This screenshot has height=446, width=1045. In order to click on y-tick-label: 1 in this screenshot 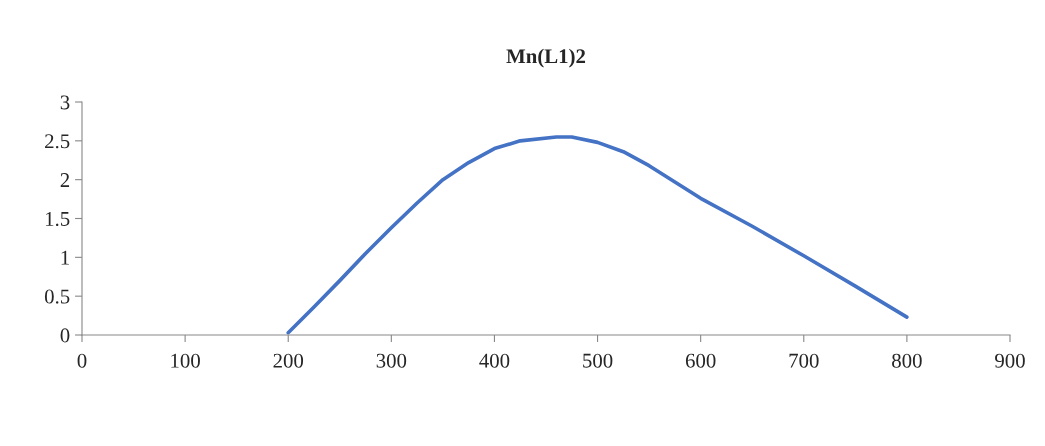, I will do `click(65, 257)`.